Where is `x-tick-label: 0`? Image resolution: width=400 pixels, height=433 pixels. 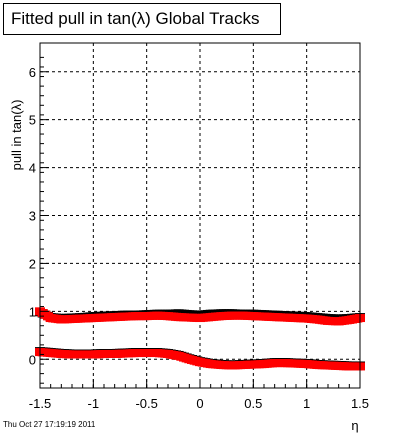 x-tick-label: 0 is located at coordinates (199, 403).